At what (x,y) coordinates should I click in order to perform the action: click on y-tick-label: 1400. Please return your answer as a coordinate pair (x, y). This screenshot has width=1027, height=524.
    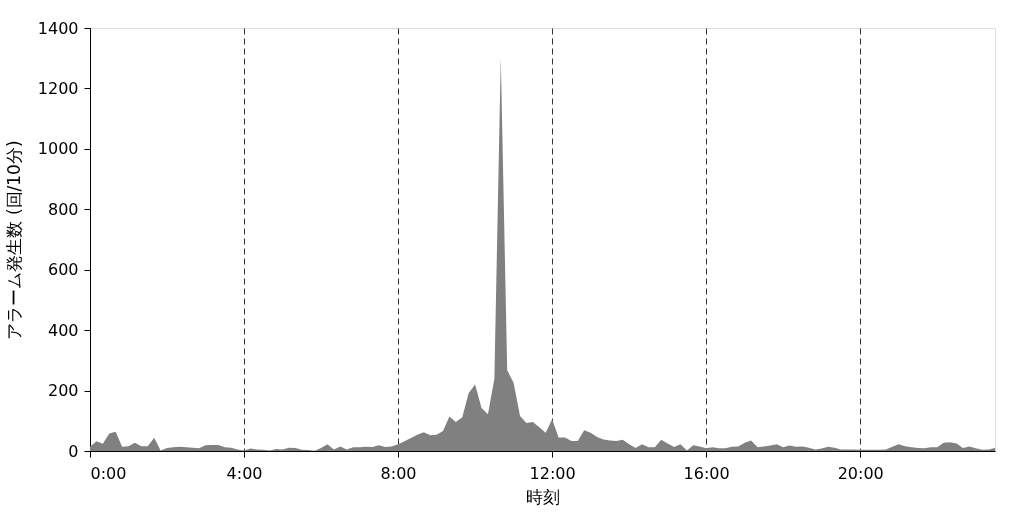
    Looking at the image, I should click on (58, 28).